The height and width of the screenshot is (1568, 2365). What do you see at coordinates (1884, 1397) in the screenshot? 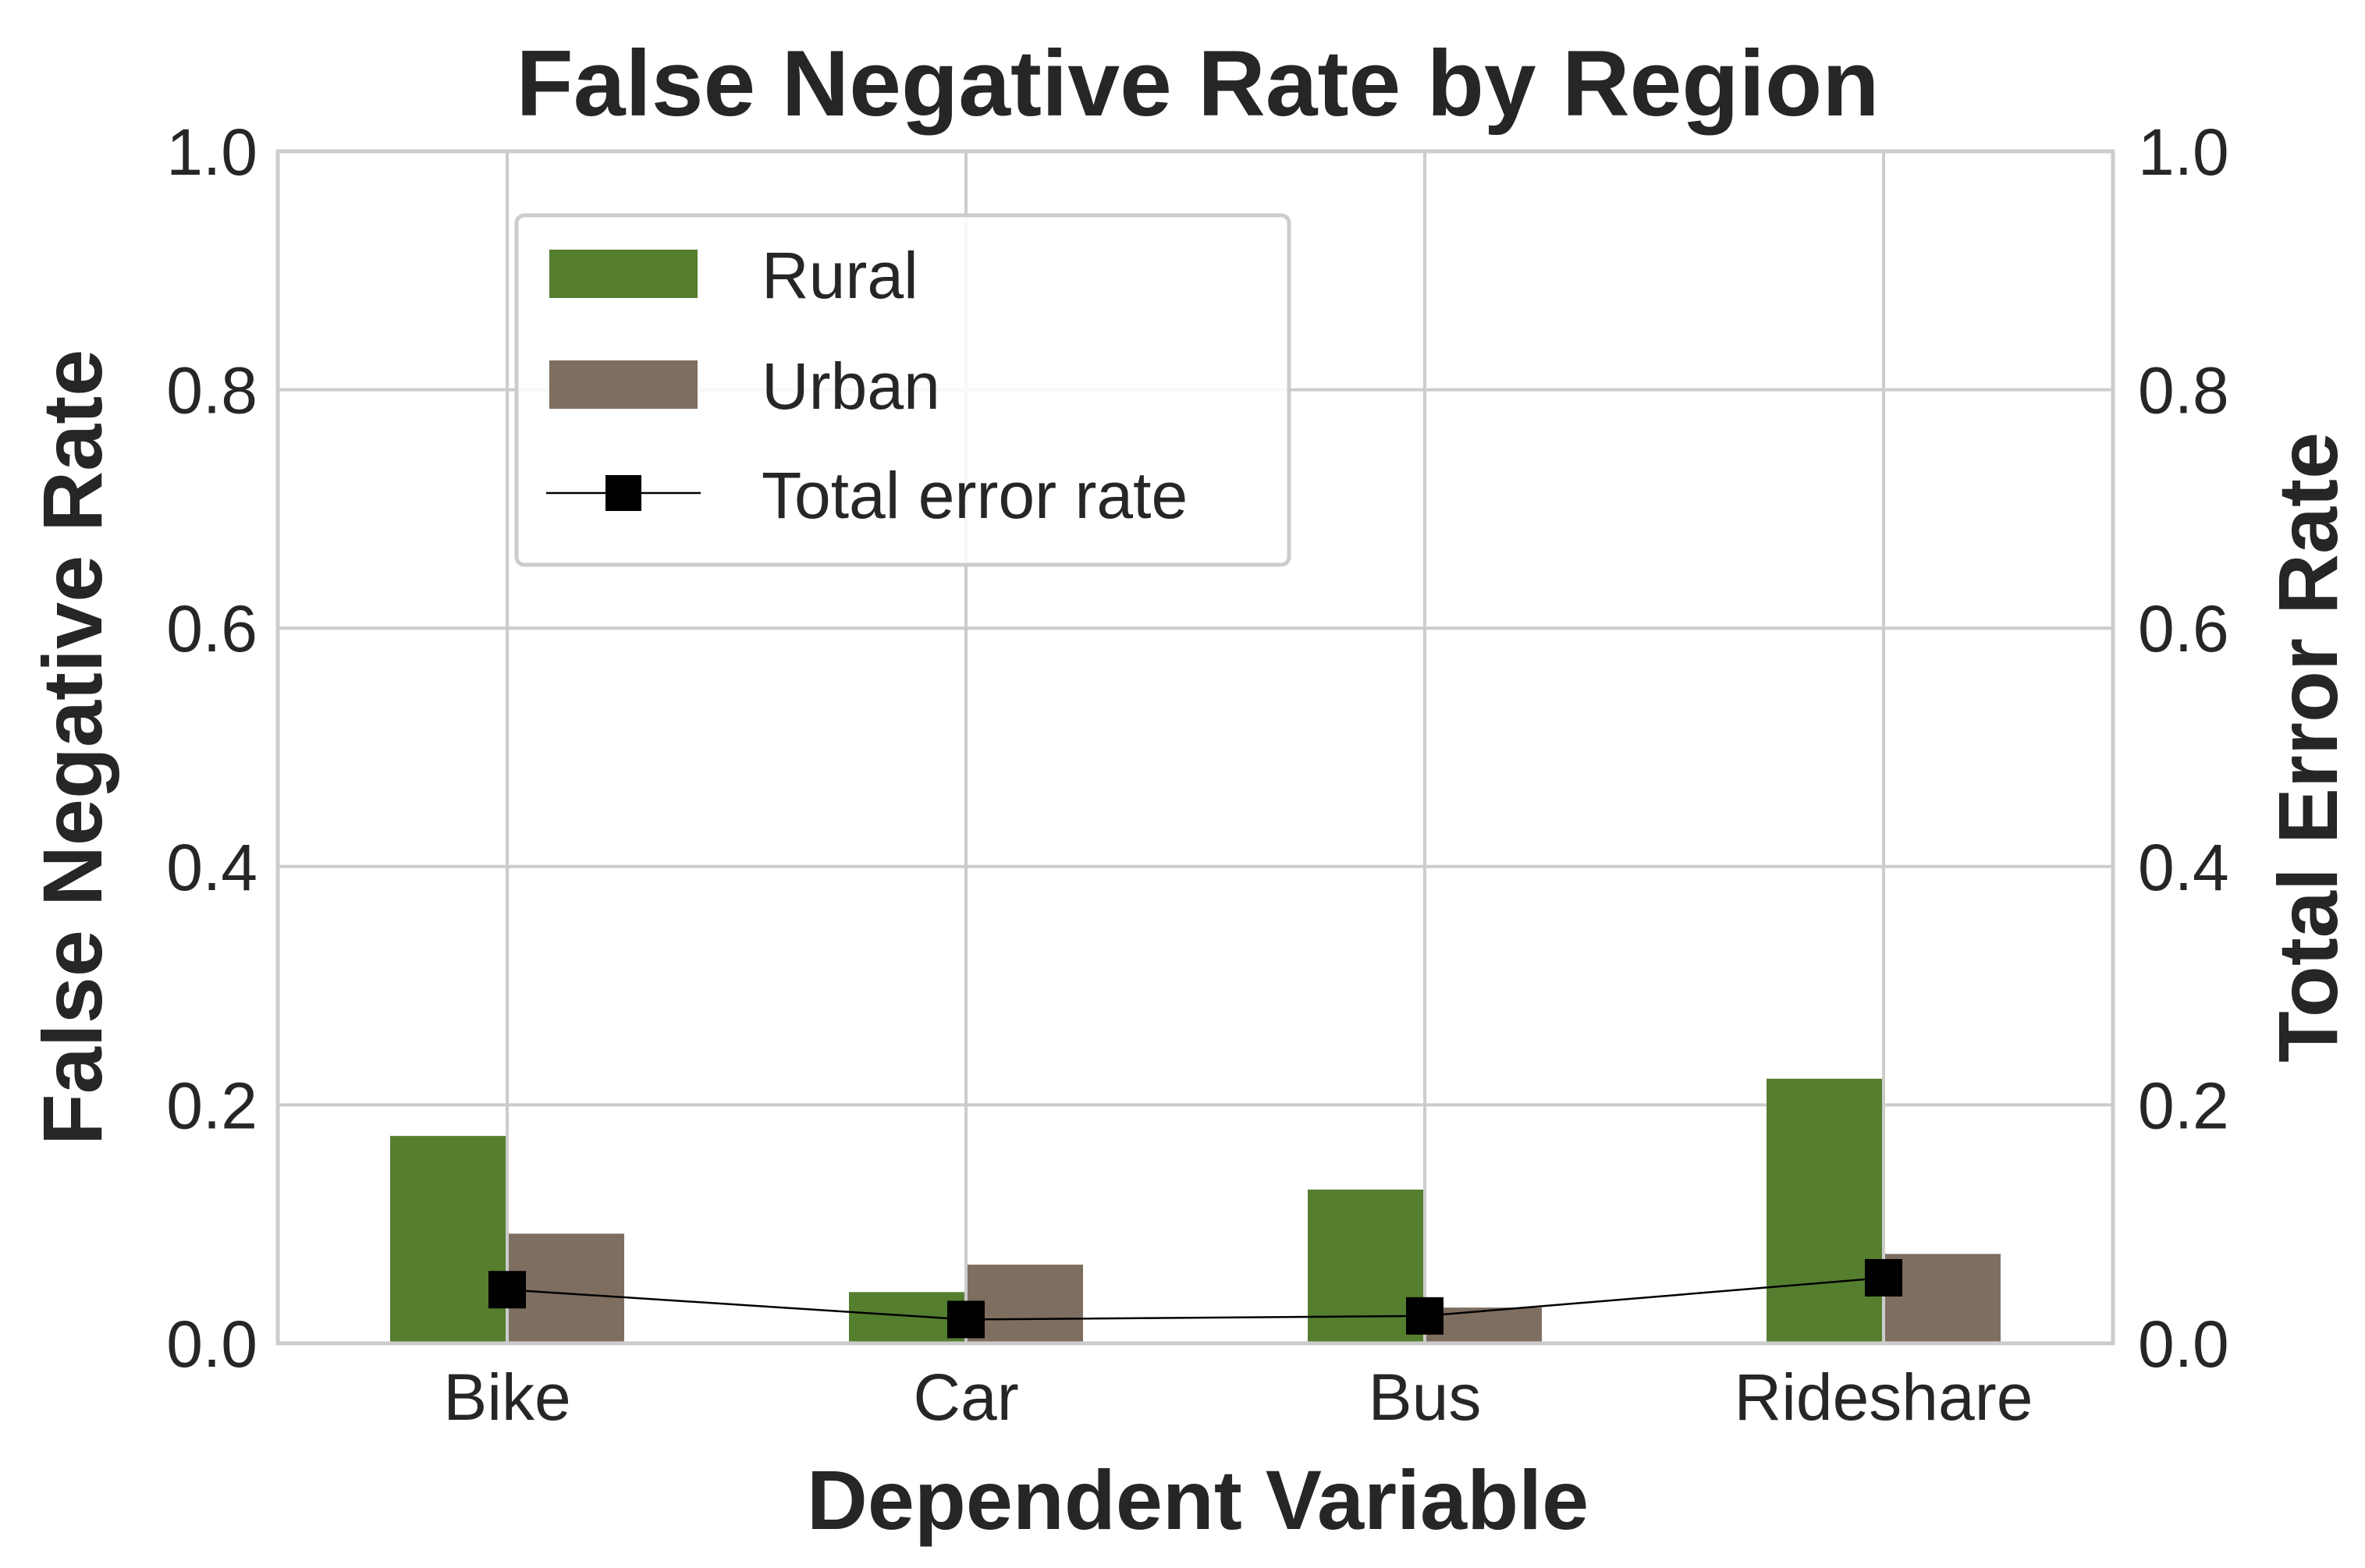
I see `x-tick-label-rideshare: Rideshare` at bounding box center [1884, 1397].